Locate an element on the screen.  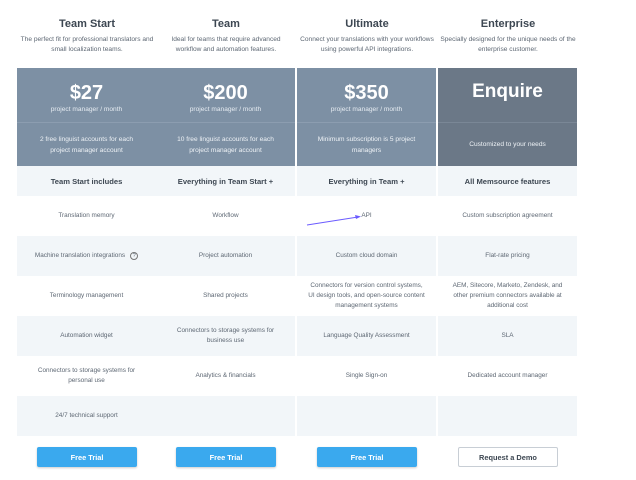
feature-row: Dedicated account manager is located at coordinates (507, 376).